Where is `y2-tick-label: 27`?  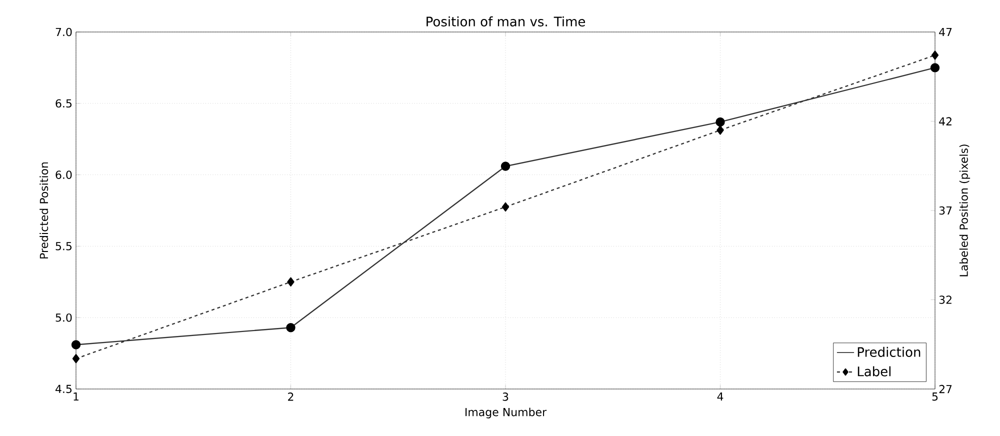 y2-tick-label: 27 is located at coordinates (945, 389).